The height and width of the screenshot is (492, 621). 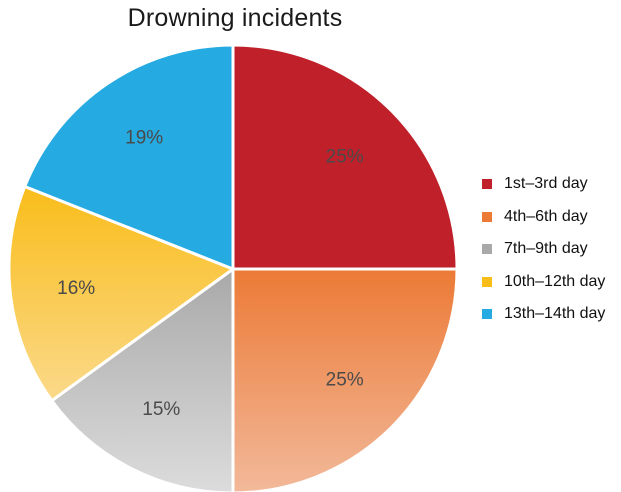 I want to click on legend-item: 1st–3rd day, so click(x=543, y=184).